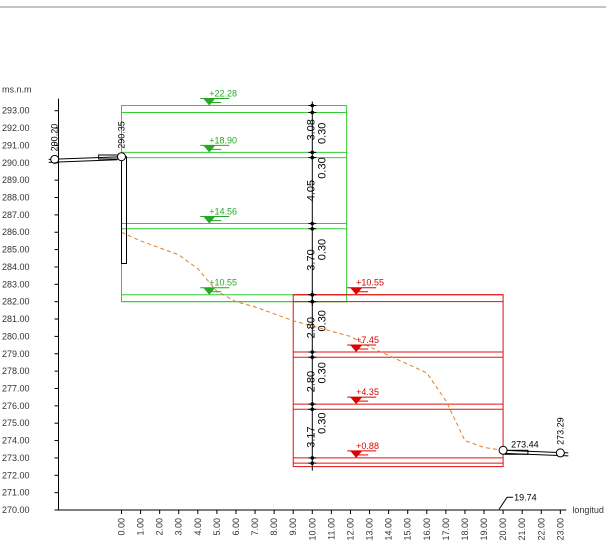 The height and width of the screenshot is (541, 606). Describe the element at coordinates (525, 444) in the screenshot. I see `node-label-2: 273.44` at that location.